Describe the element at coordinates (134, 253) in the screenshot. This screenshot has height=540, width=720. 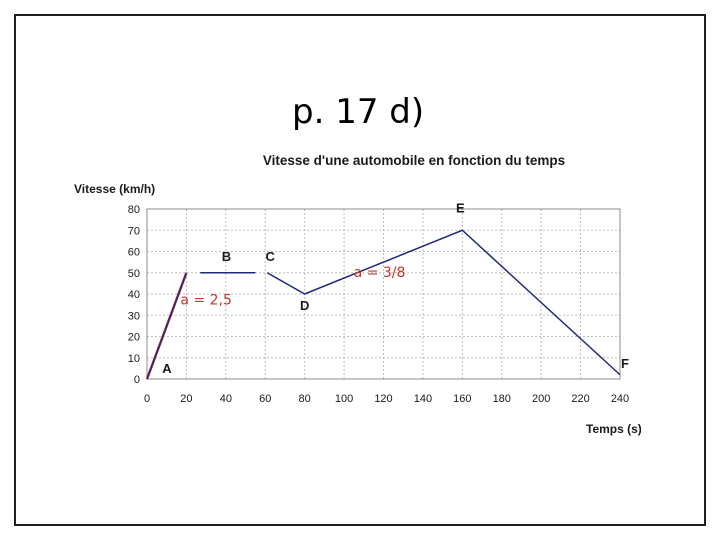
I see `y-tick-label: 60` at that location.